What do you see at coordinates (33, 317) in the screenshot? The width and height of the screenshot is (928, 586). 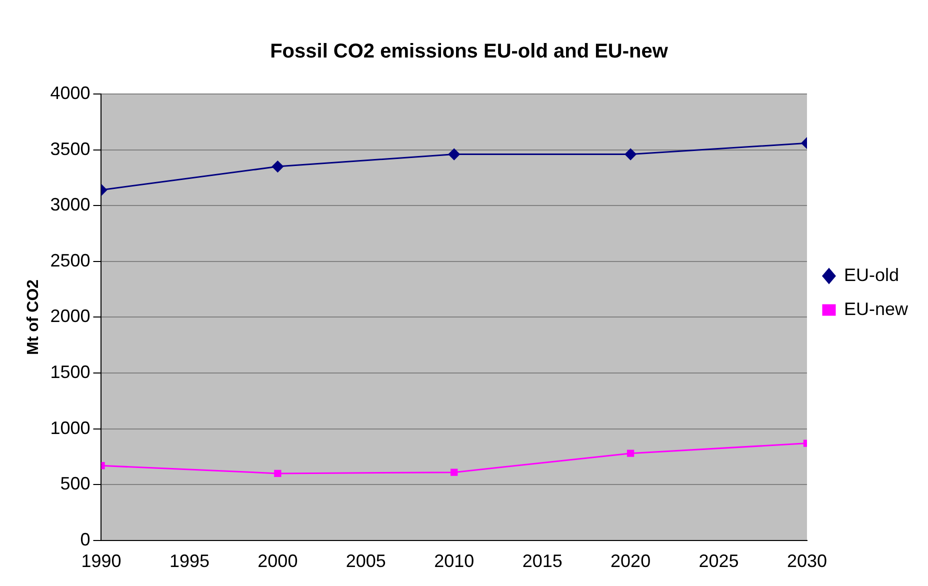 I see `y-axis-title: Mt of CO2` at bounding box center [33, 317].